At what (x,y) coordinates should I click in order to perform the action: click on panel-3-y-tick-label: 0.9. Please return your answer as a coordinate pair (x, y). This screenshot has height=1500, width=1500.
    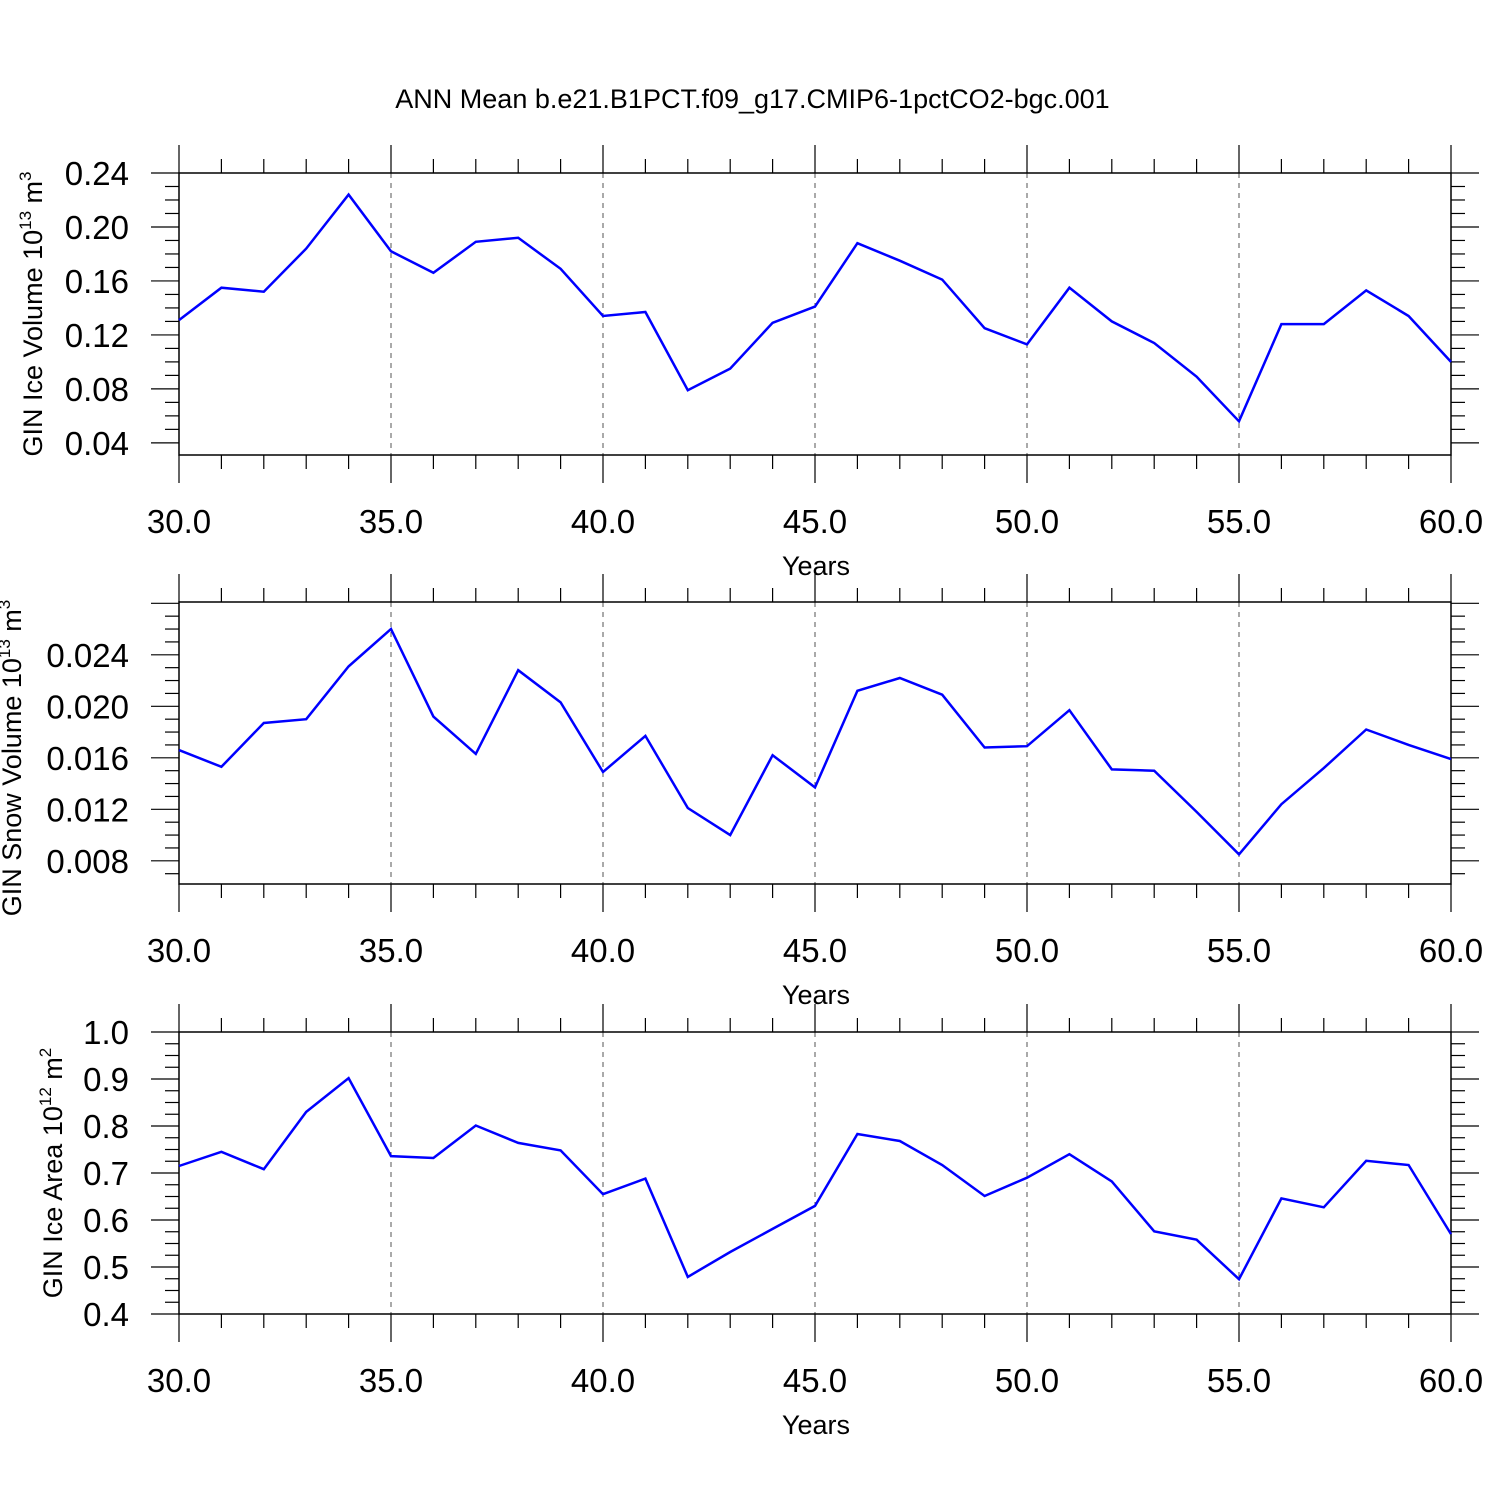
    Looking at the image, I should click on (106, 1079).